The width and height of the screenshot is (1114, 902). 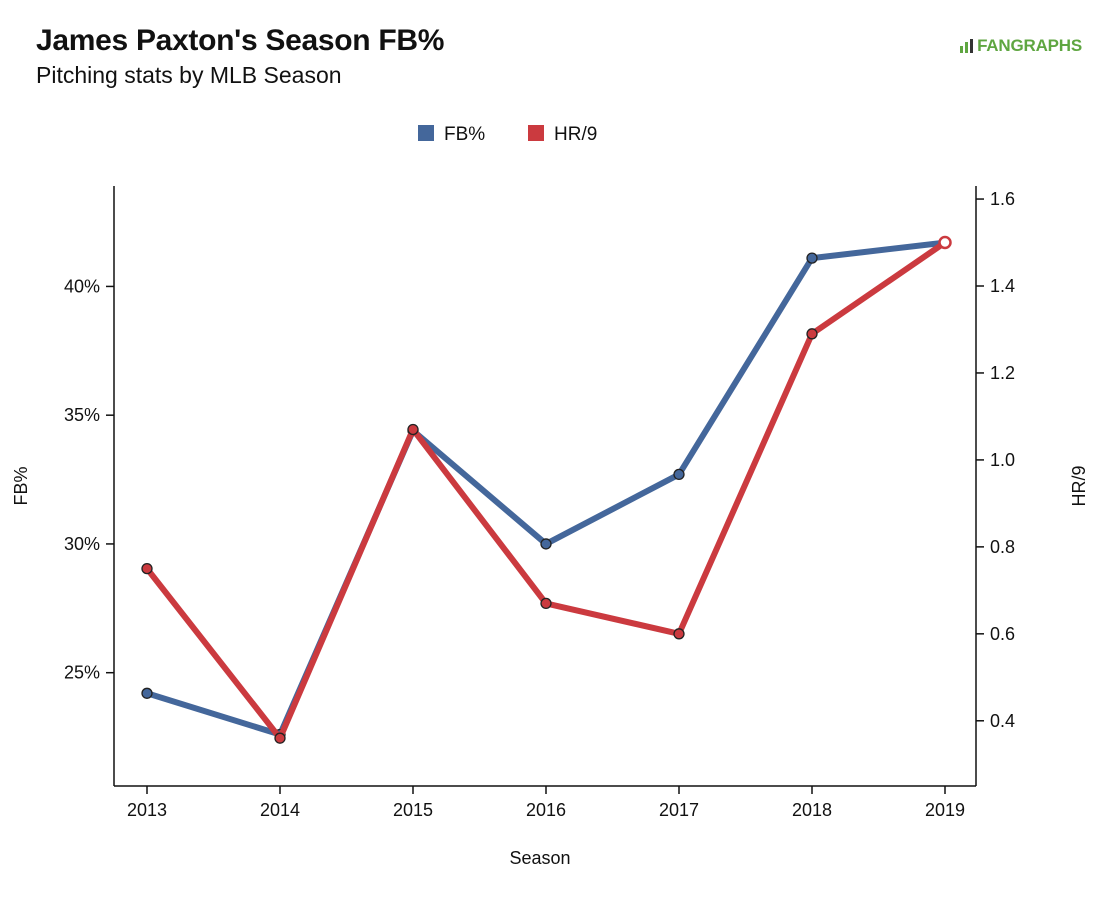 I want to click on x-tick-label: 2014, so click(x=280, y=810).